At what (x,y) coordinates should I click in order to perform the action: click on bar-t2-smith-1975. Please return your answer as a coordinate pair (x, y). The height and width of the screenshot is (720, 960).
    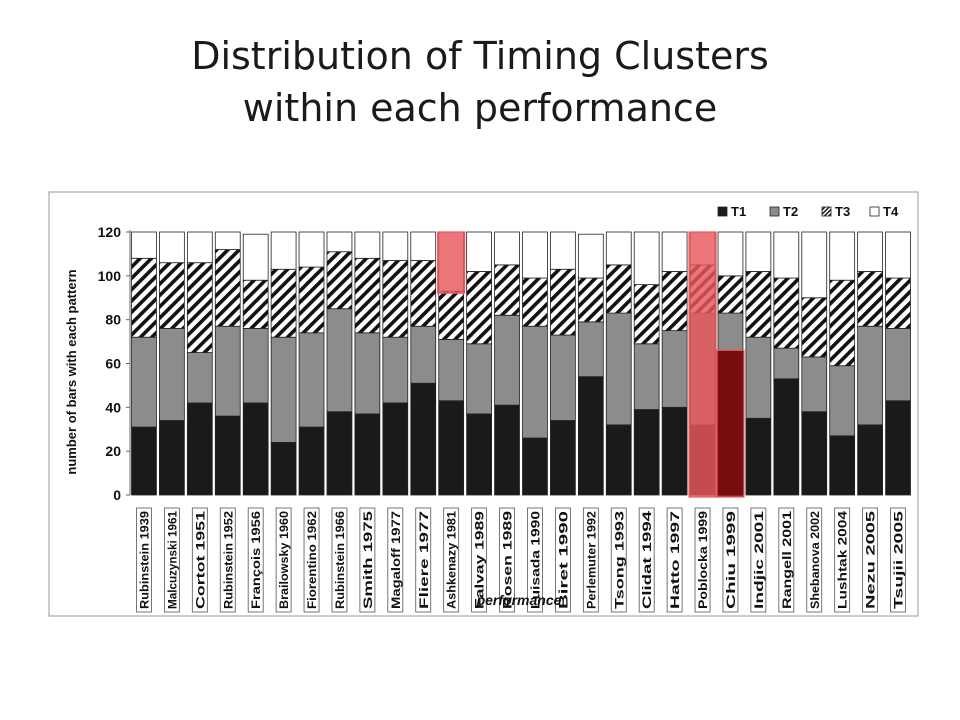
    Looking at the image, I should click on (367, 373).